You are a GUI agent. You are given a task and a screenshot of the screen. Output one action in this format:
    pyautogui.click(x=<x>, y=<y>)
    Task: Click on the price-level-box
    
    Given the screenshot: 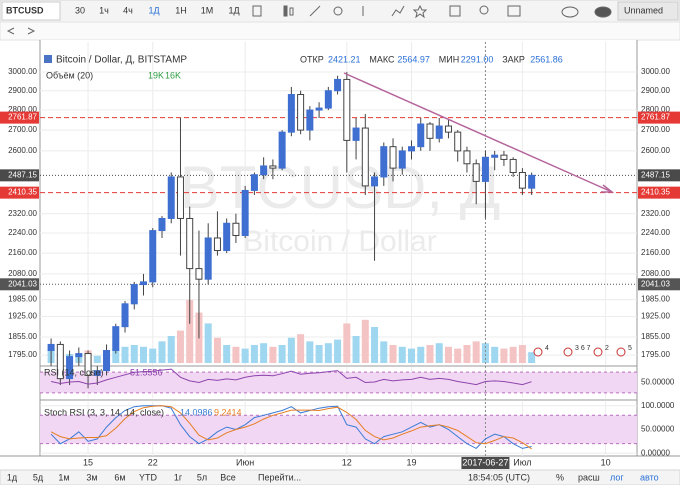 What is the action you would take?
    pyautogui.click(x=659, y=117)
    